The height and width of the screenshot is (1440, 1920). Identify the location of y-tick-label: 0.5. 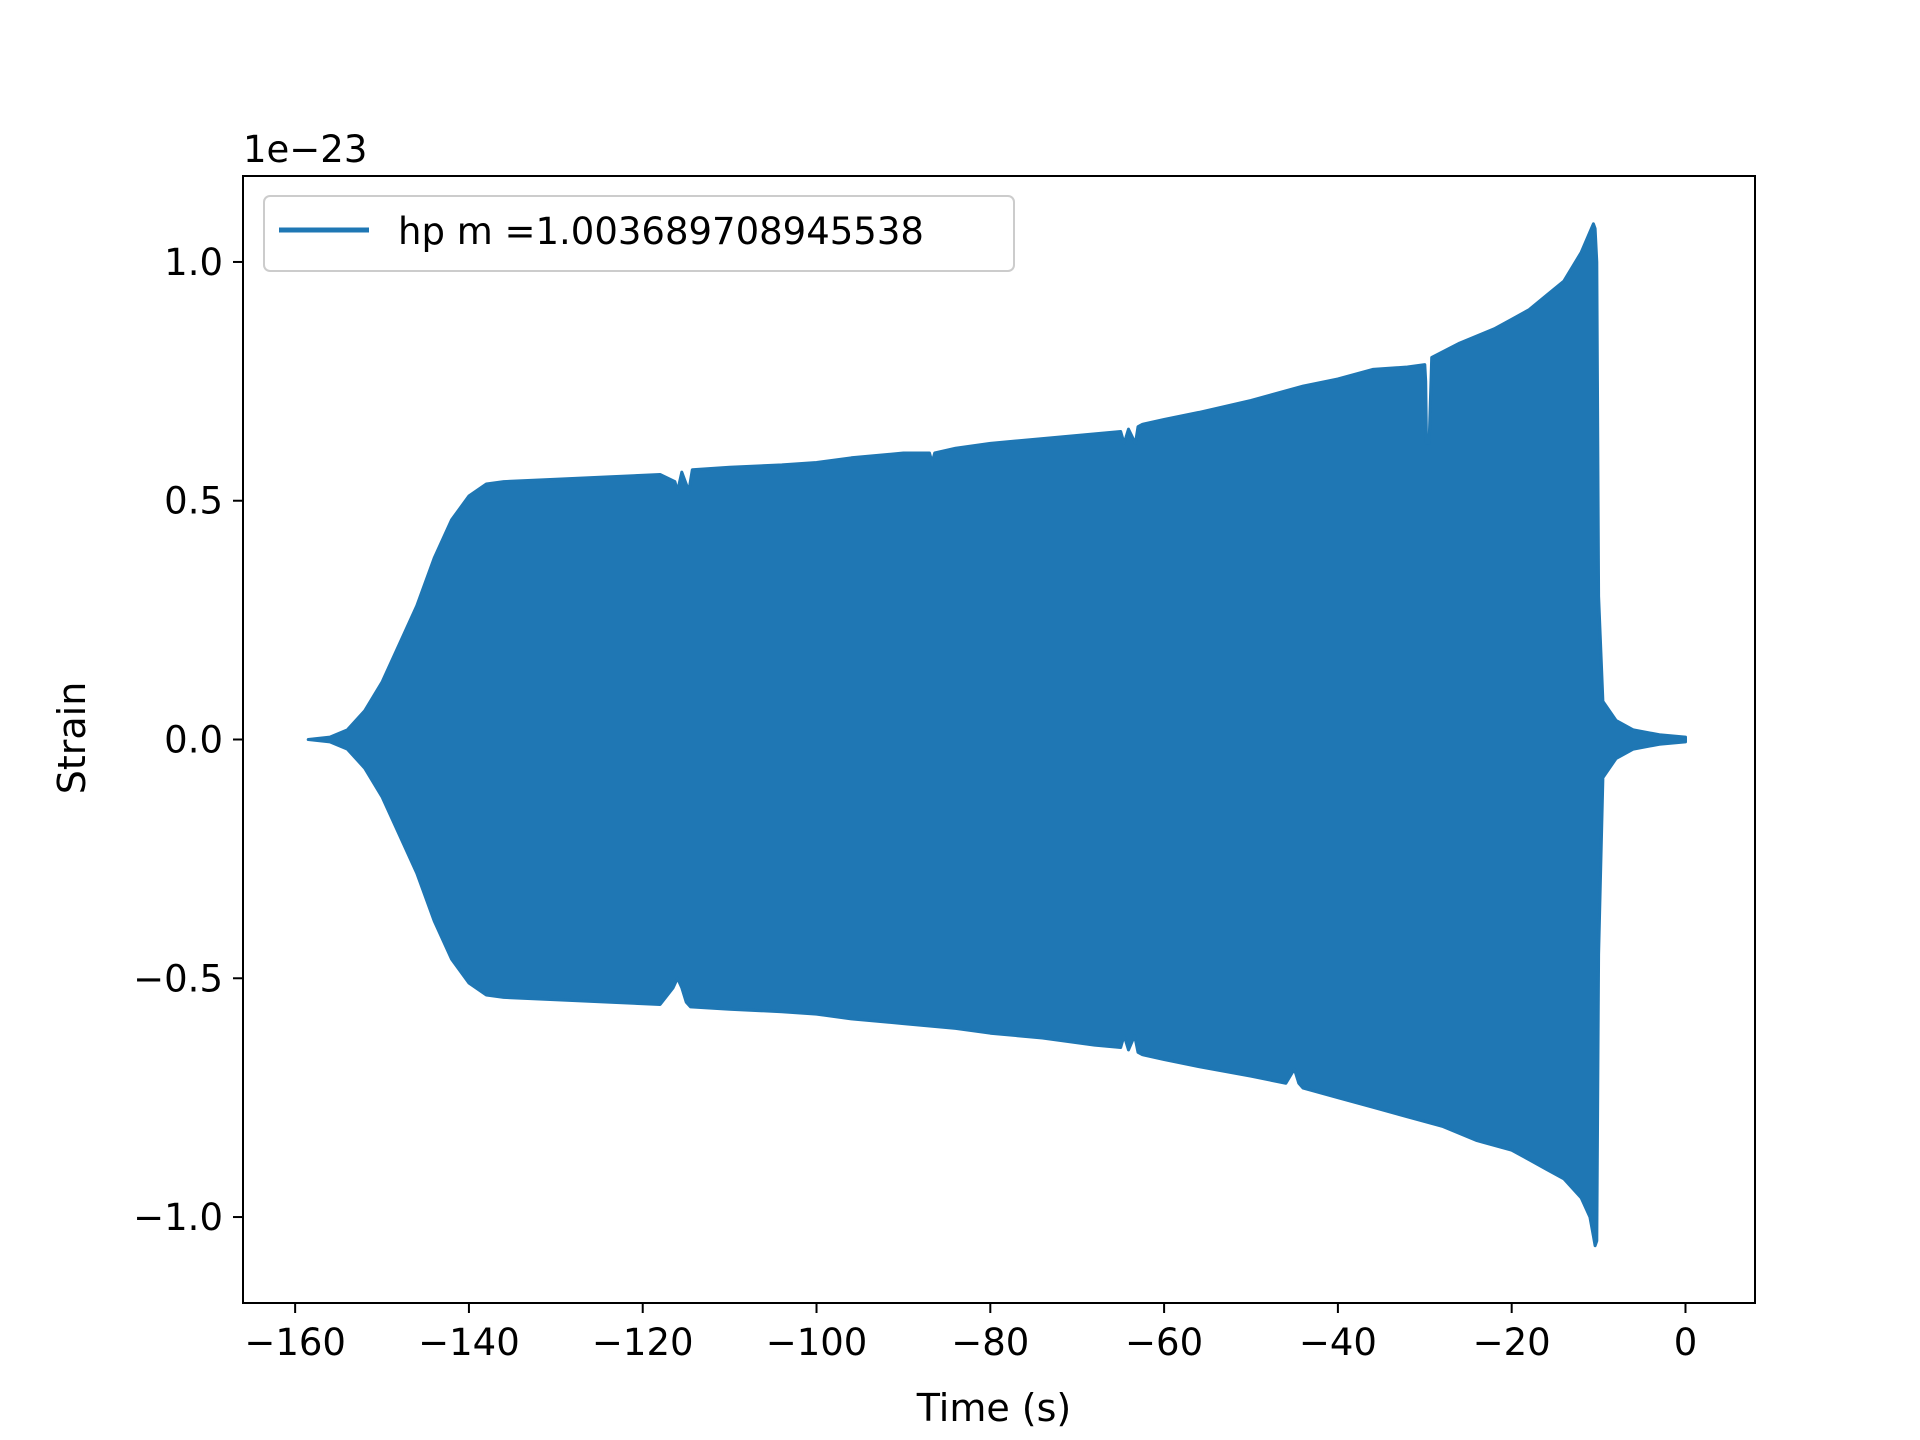
(193, 501).